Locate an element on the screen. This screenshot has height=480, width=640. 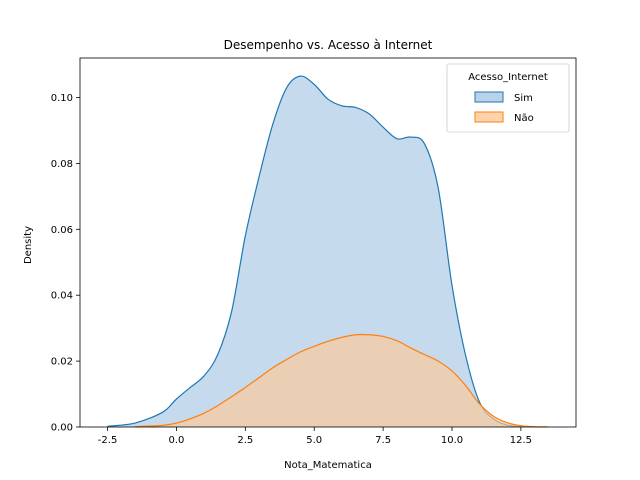
x-tick-label: 10.0 is located at coordinates (452, 440).